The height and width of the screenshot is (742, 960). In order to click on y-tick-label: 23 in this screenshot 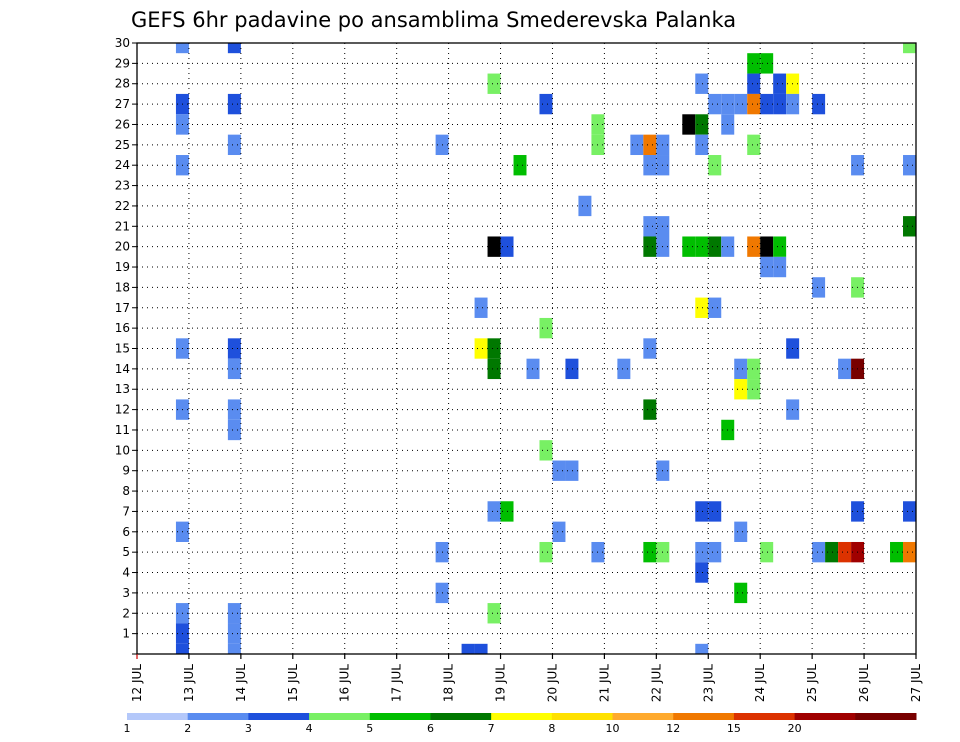, I will do `click(122, 186)`.